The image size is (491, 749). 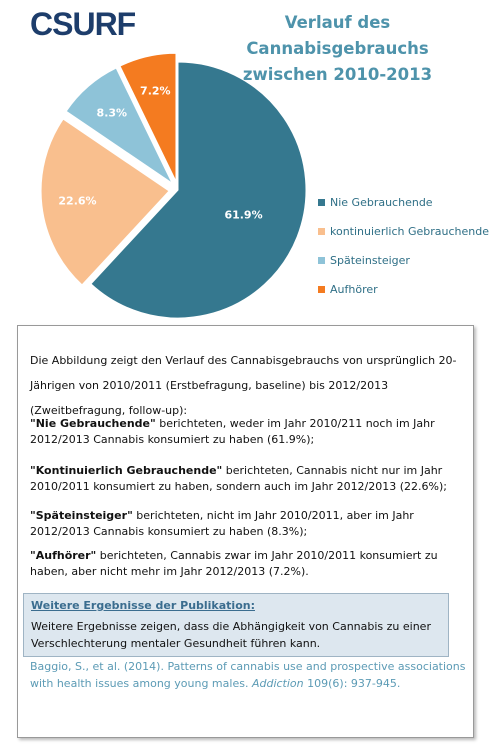 I want to click on item-term: "Späteinsteiger", so click(x=81, y=515).